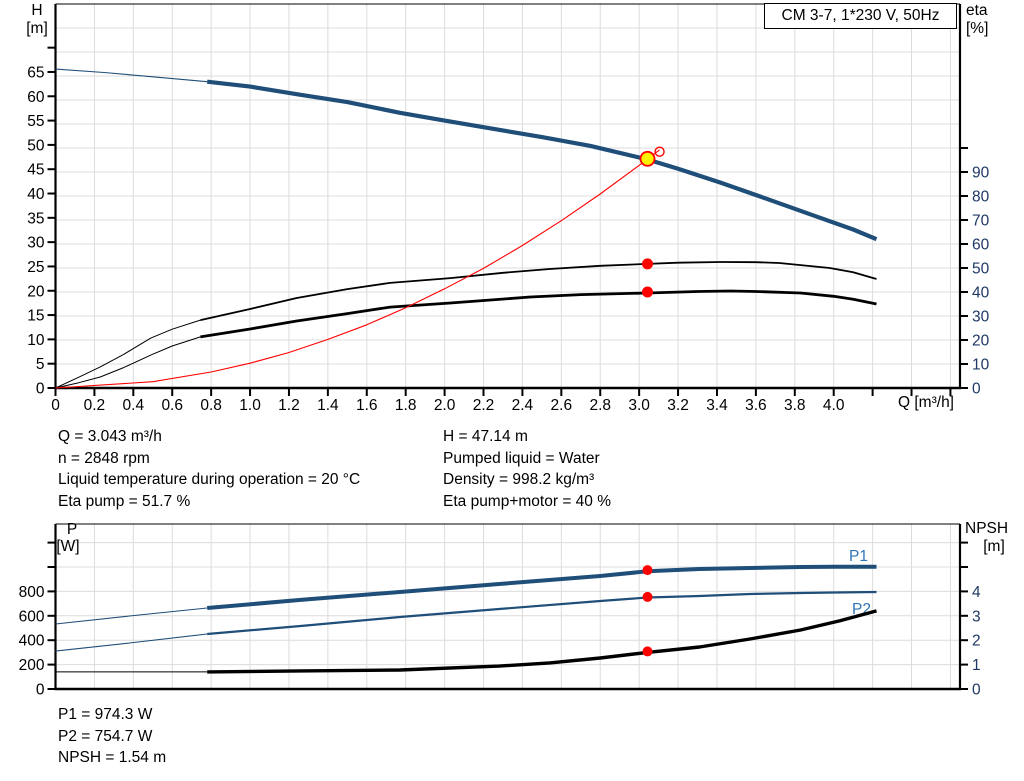 This screenshot has width=1024, height=781. I want to click on power-npsh-chart-right-tick-label: 3, so click(976, 616).